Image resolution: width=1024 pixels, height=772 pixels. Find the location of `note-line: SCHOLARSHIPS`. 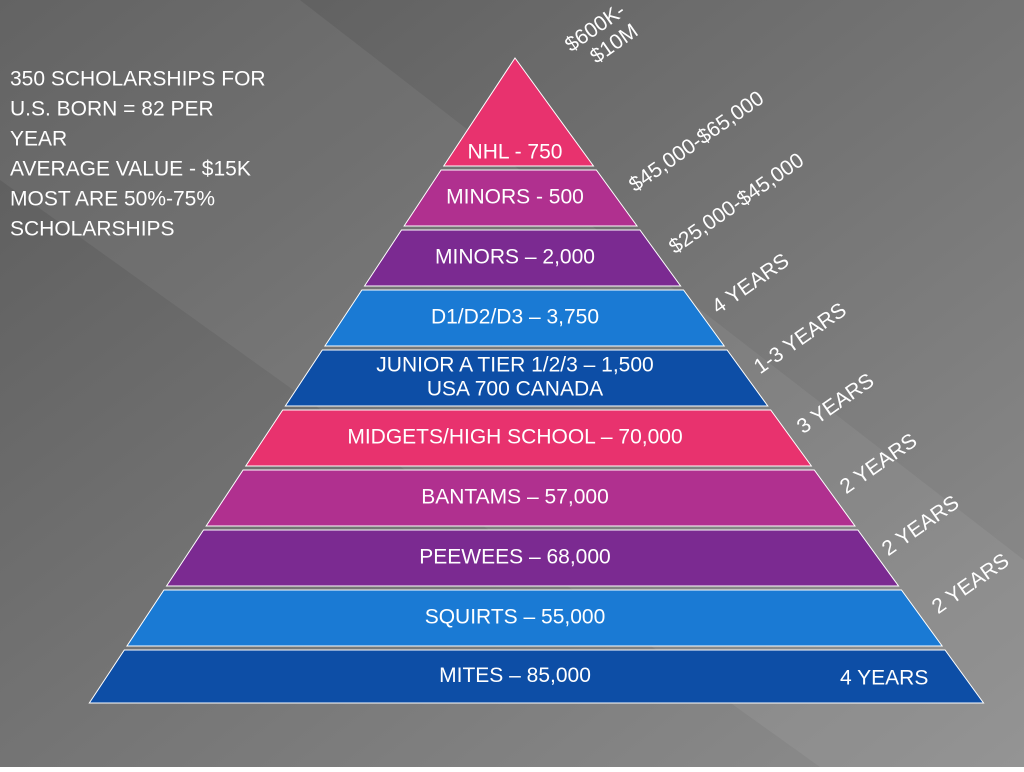

note-line: SCHOLARSHIPS is located at coordinates (92, 229).